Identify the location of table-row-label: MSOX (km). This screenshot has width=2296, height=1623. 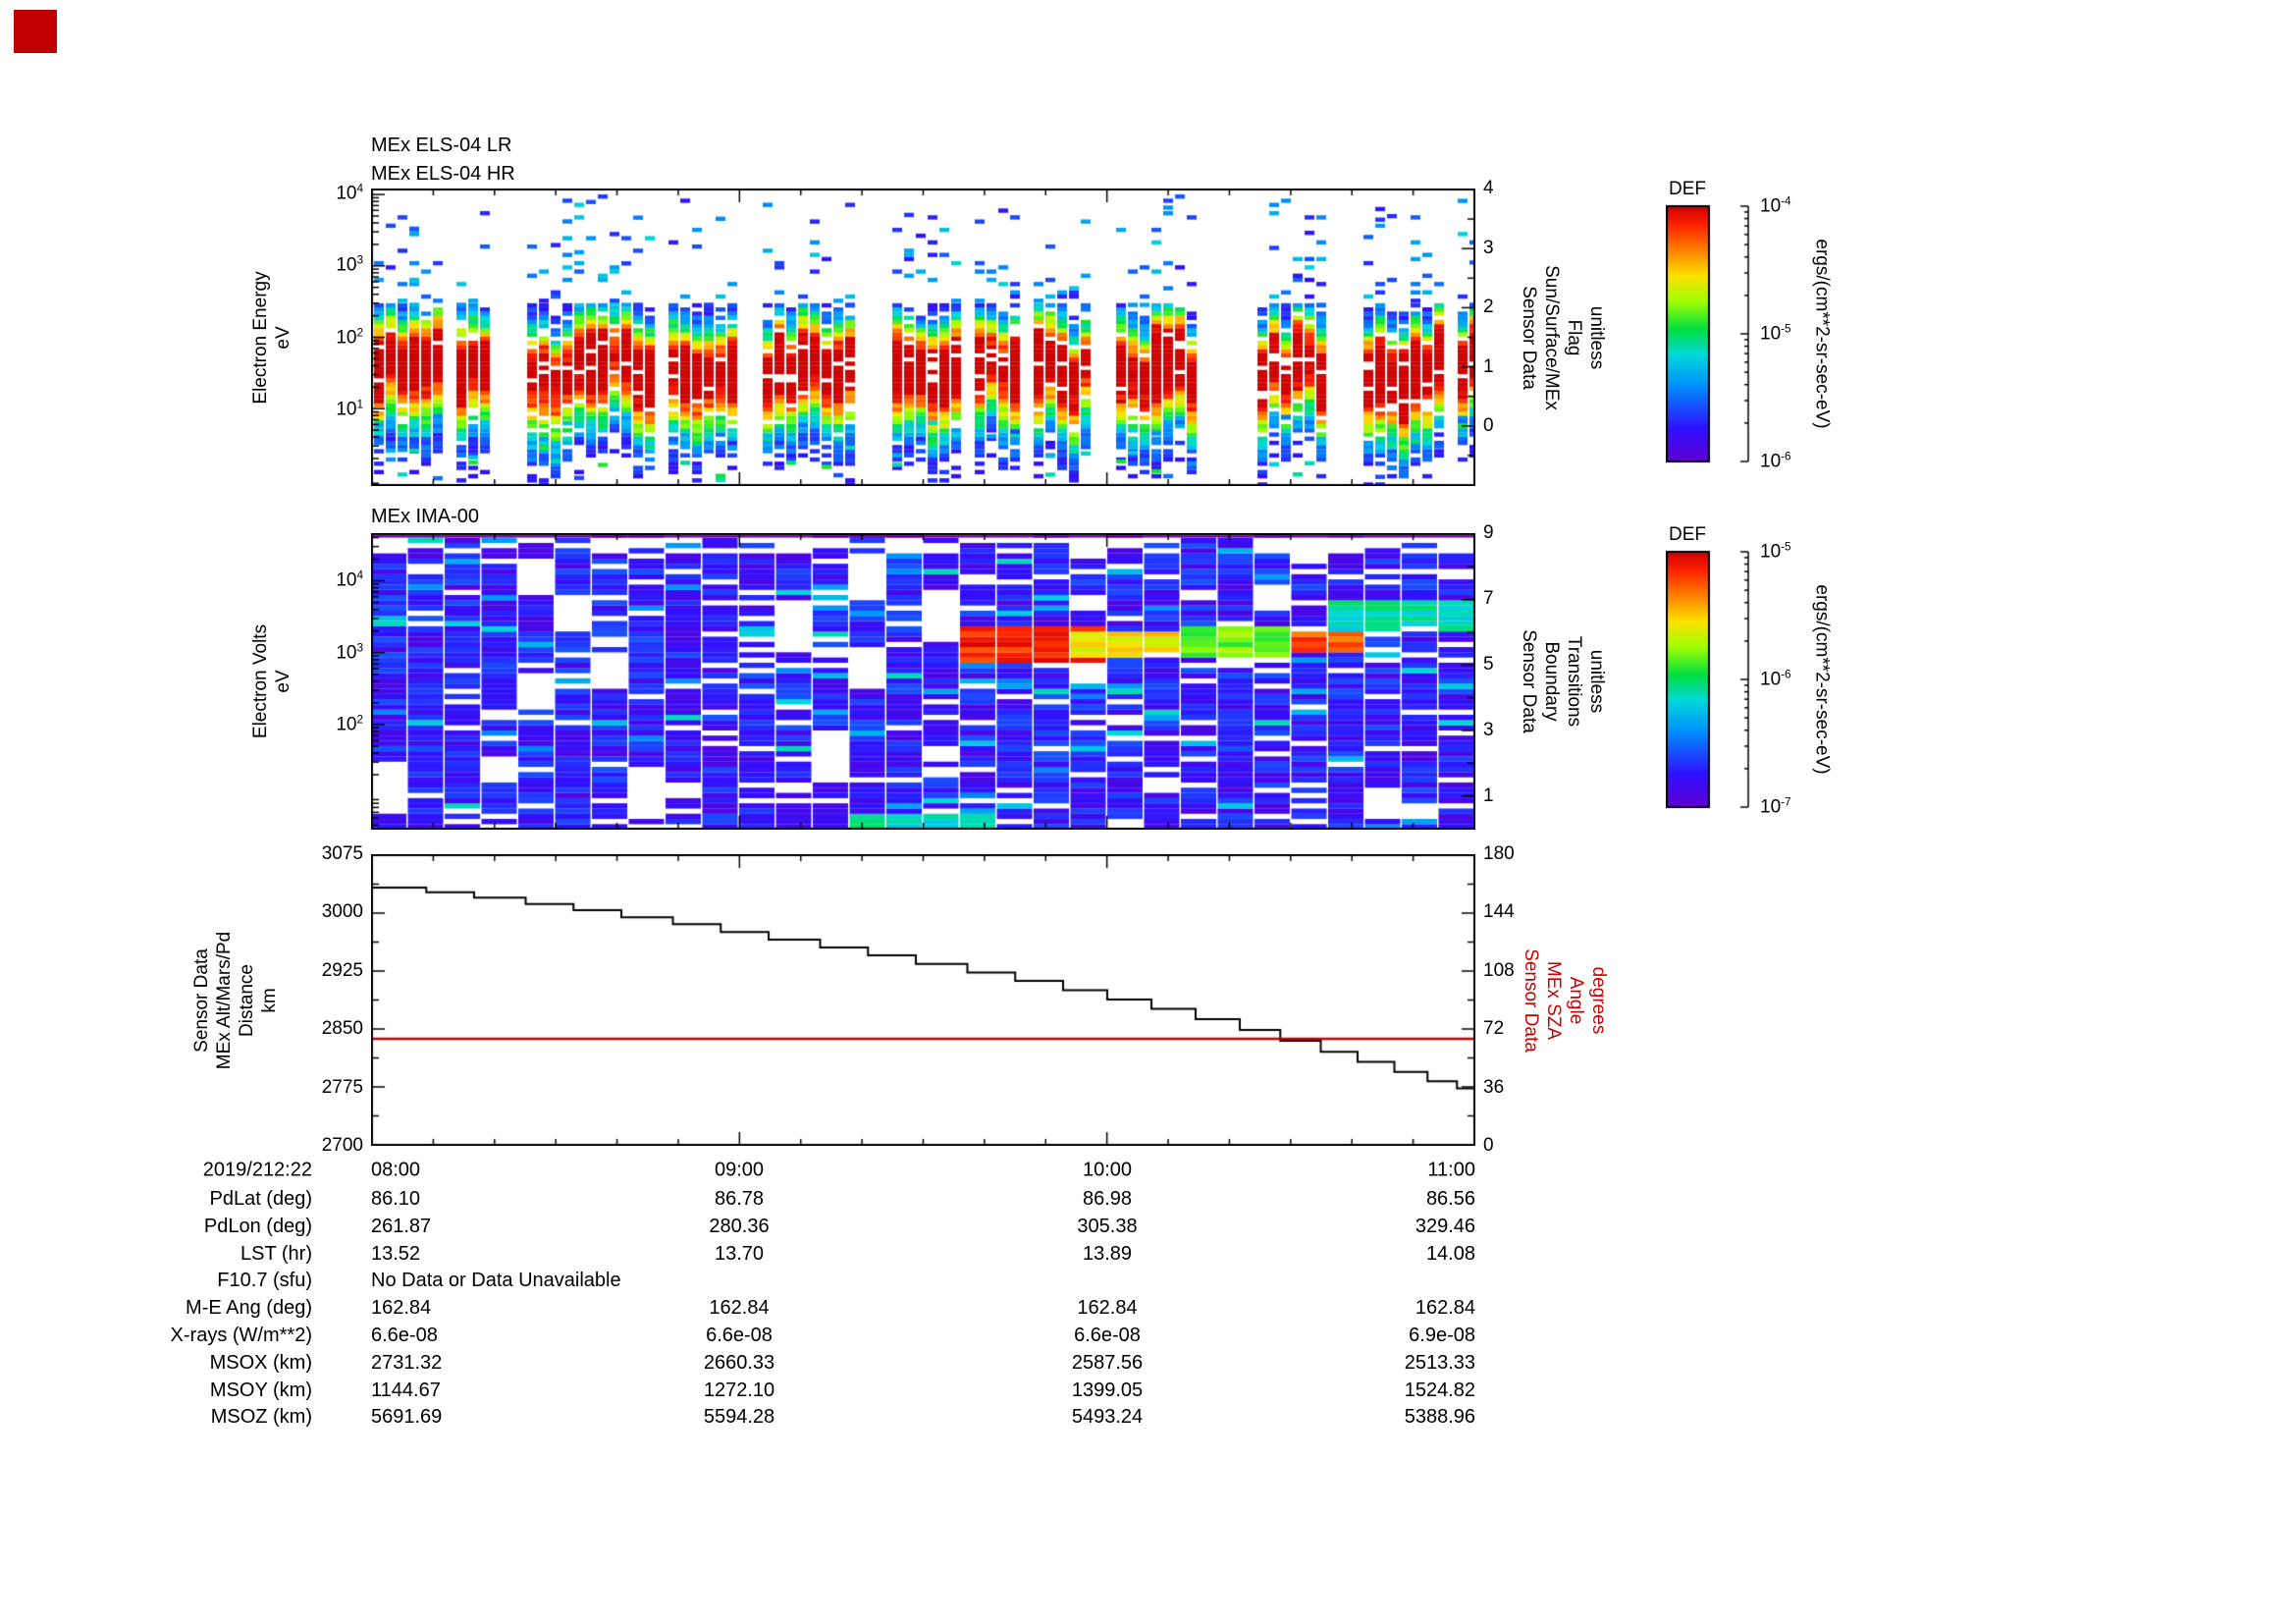
(260, 1362).